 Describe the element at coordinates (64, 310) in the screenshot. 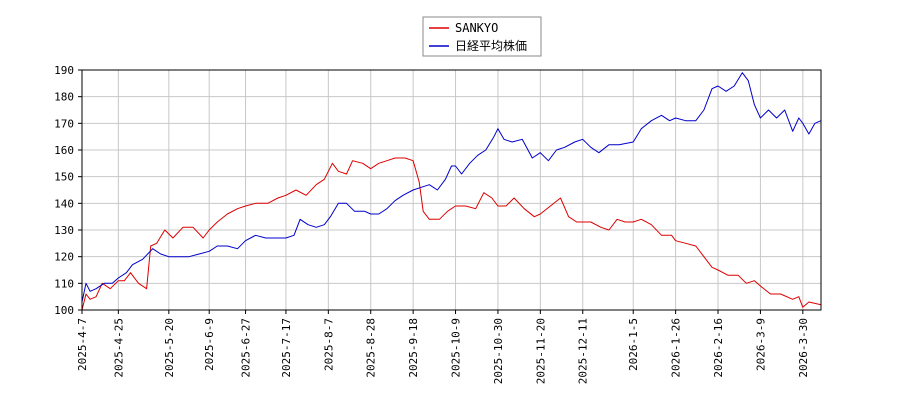

I see `y-tick-label: 100` at that location.